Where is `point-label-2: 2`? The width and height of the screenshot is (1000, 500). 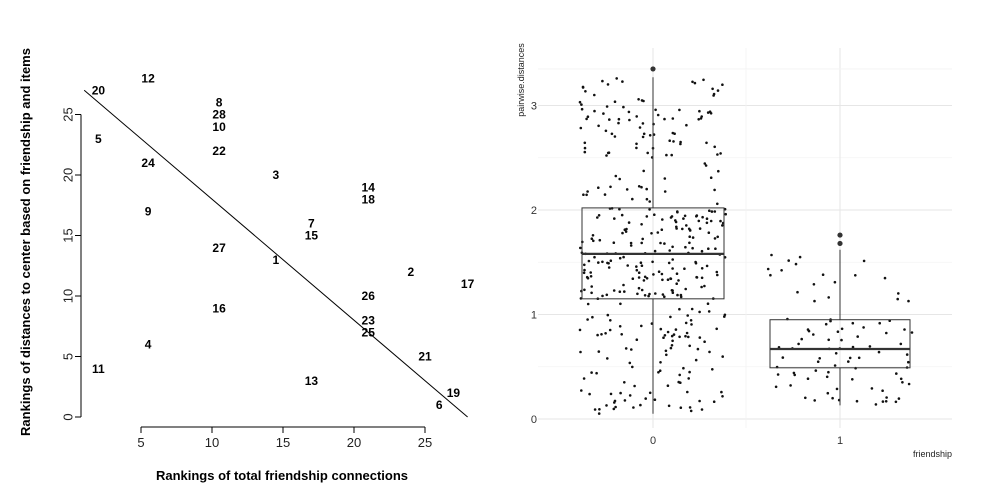 point-label-2: 2 is located at coordinates (410, 272).